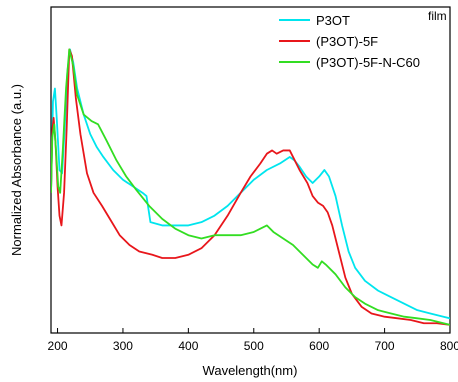 The image size is (458, 382). I want to click on x-axis-ticks: 200 300 400 500 600 700 800, so click(253, 340).